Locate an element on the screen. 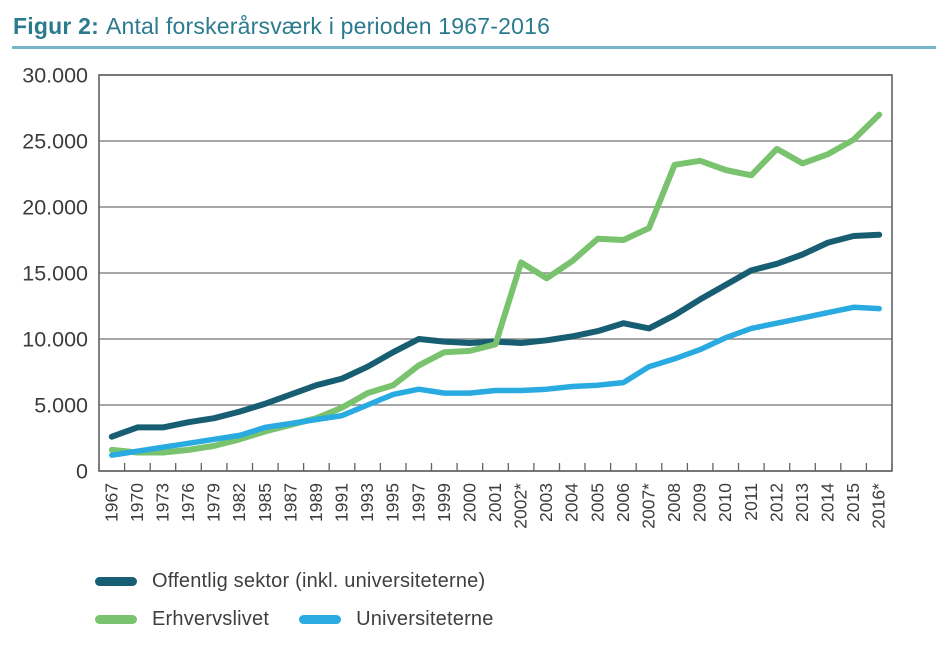 Image resolution: width=948 pixels, height=651 pixels. legend-label-universiteterne: Universiteterne is located at coordinates (425, 619).